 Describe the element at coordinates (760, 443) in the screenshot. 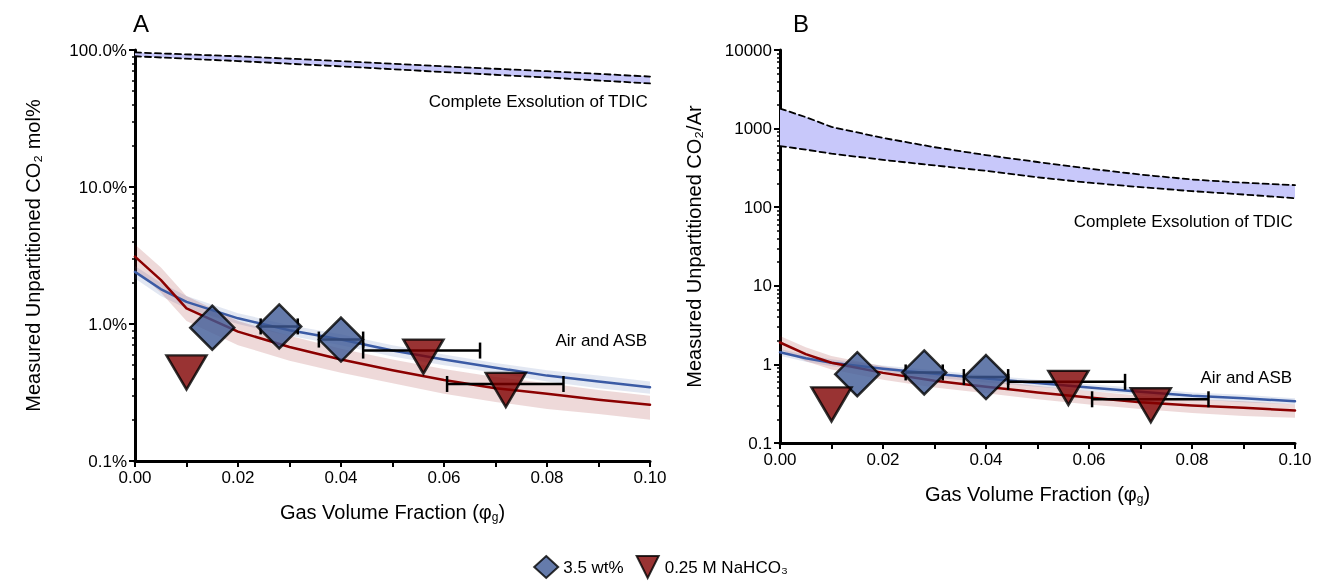

I see `y-tick-label: 0.1` at that location.